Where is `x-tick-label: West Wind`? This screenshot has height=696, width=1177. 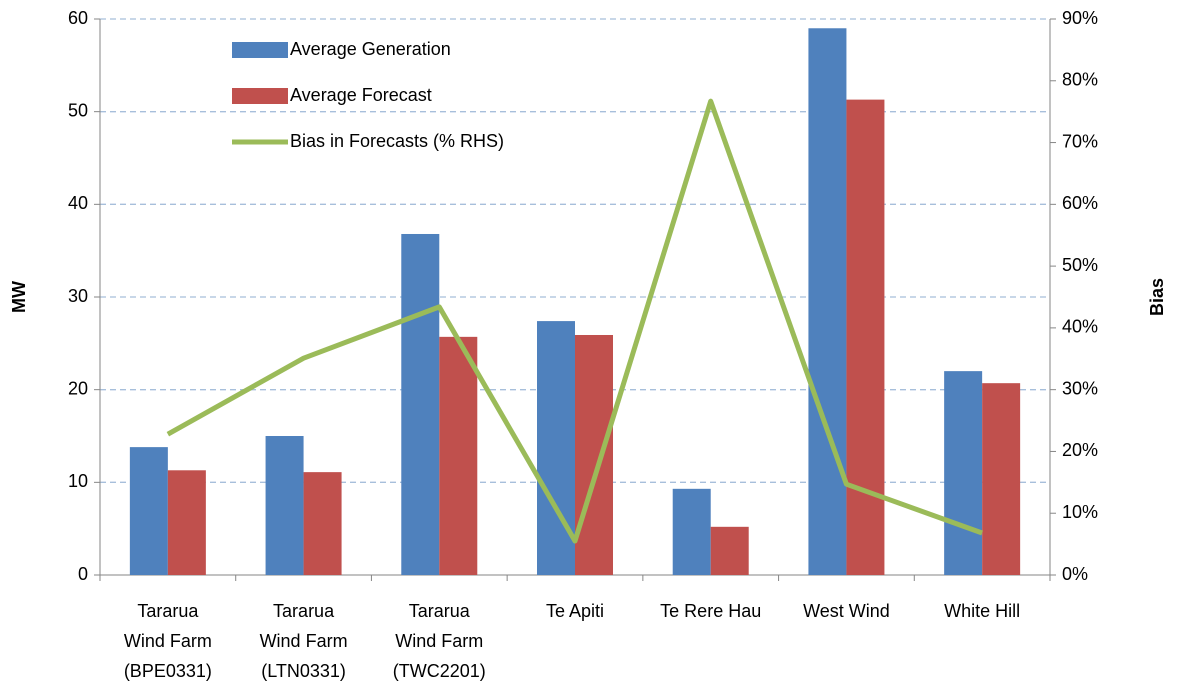
x-tick-label: West Wind is located at coordinates (846, 611).